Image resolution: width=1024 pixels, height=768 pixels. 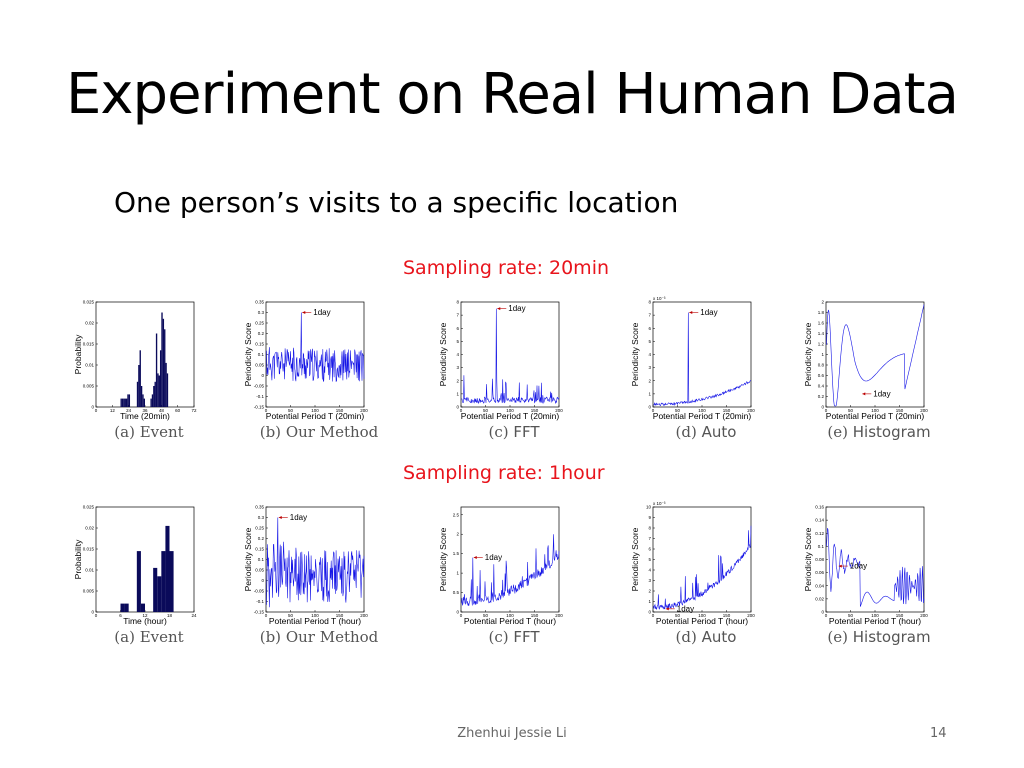 What do you see at coordinates (498, 637) in the screenshot?
I see `caption-tag: (c)` at bounding box center [498, 637].